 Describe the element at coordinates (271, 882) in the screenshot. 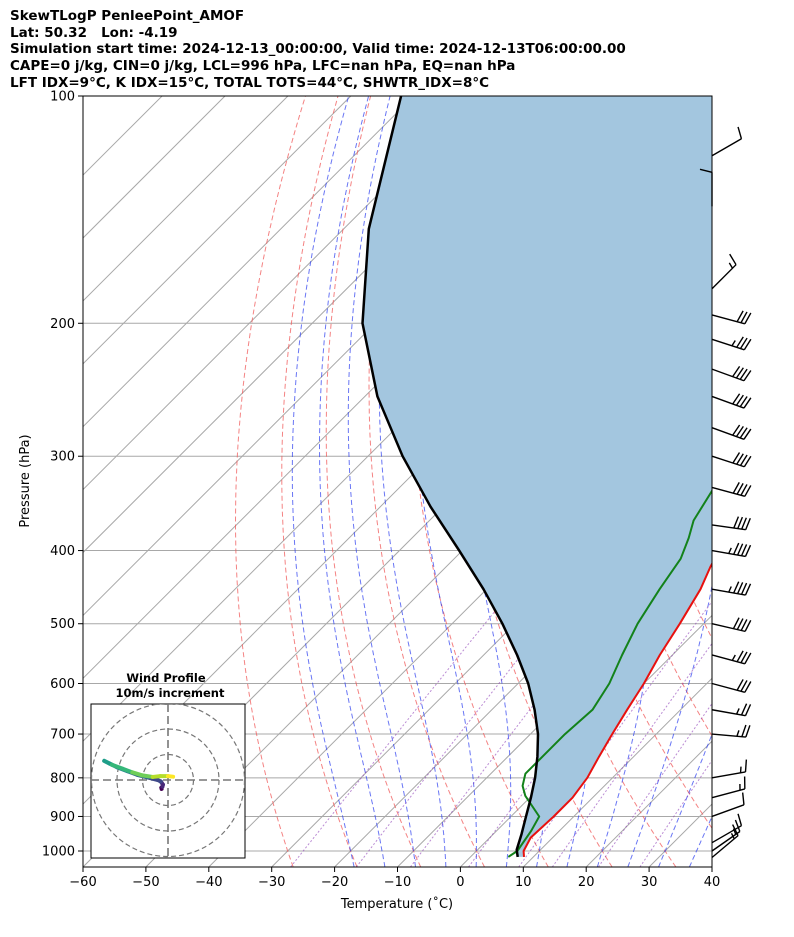

I see `x-tick-label--30: −30` at that location.